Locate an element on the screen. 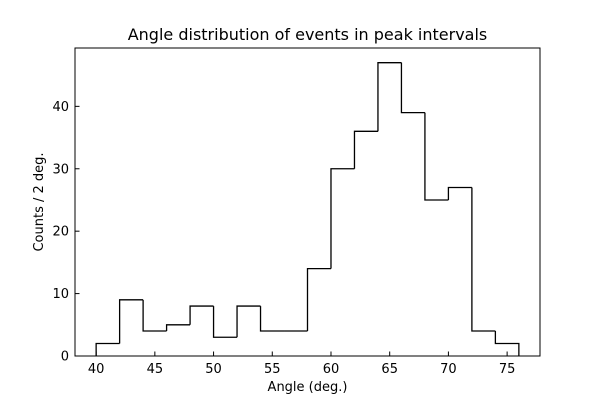 This screenshot has height=400, width=600. x-tick-label: 65 is located at coordinates (389, 369).